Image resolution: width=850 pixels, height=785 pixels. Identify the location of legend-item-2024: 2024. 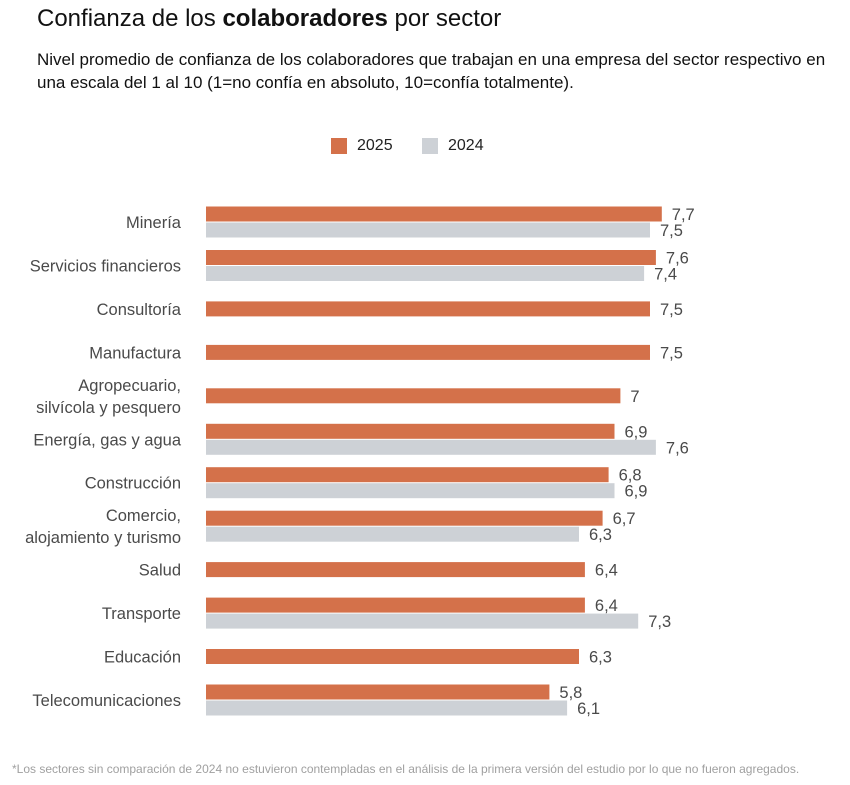
(453, 146).